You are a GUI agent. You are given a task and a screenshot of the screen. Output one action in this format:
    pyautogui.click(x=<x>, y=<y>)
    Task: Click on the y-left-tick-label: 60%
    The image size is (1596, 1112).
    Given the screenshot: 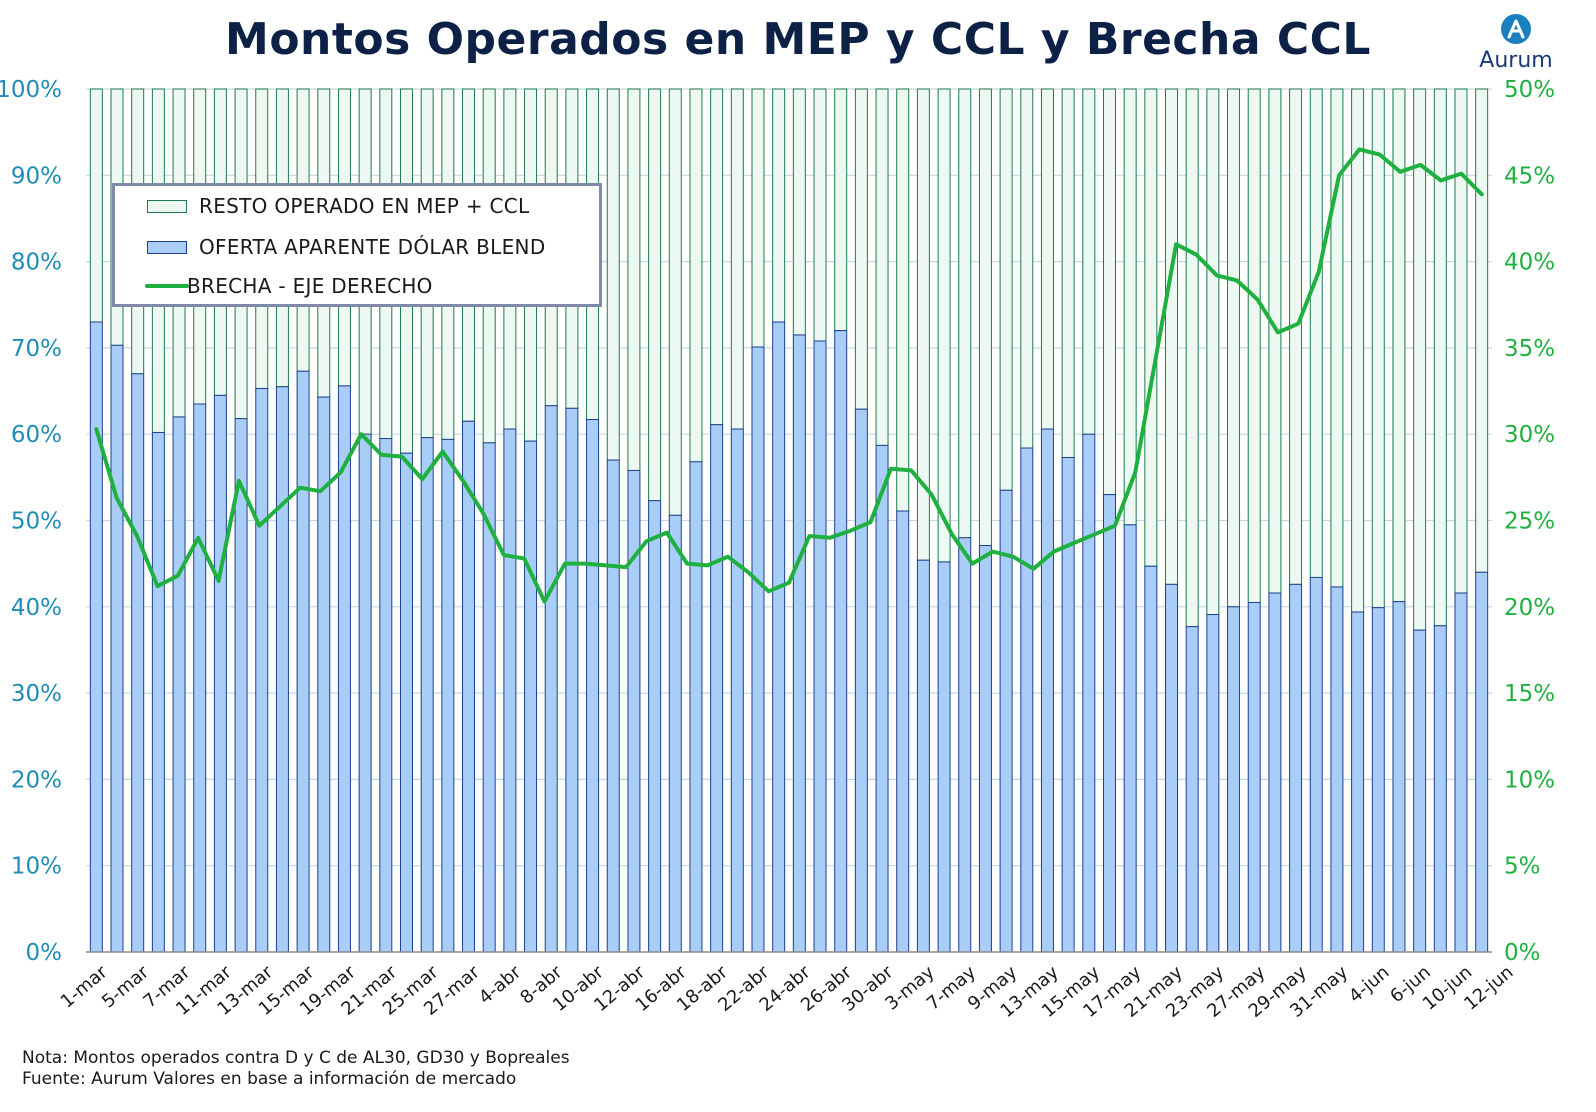 What is the action you would take?
    pyautogui.click(x=36, y=435)
    